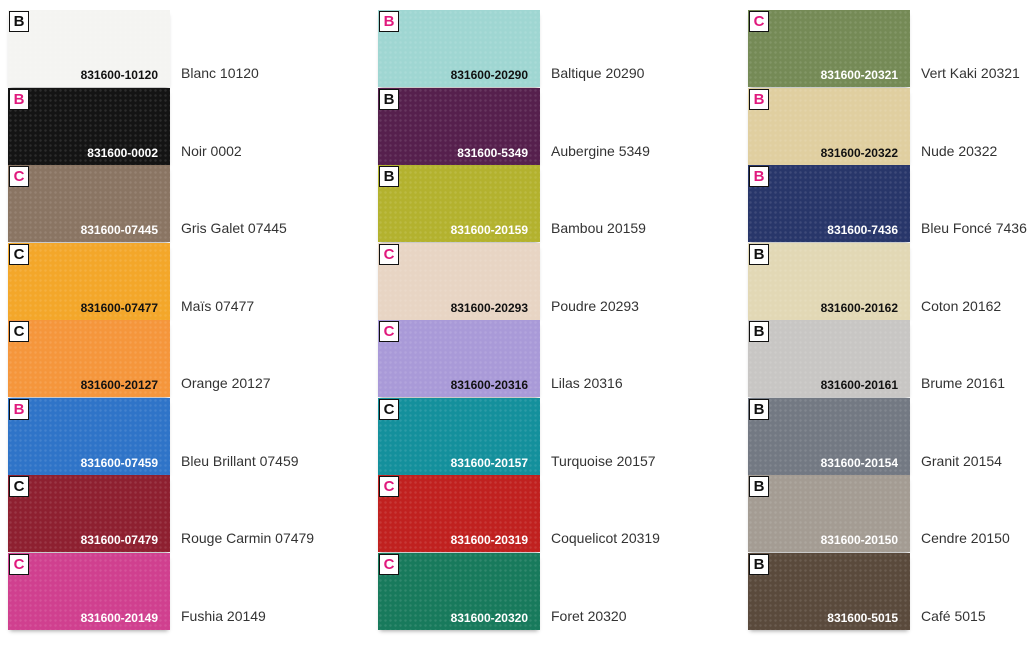 Image resolution: width=1030 pixels, height=655 pixels. I want to click on swatch-name: Foret 20320, so click(589, 615).